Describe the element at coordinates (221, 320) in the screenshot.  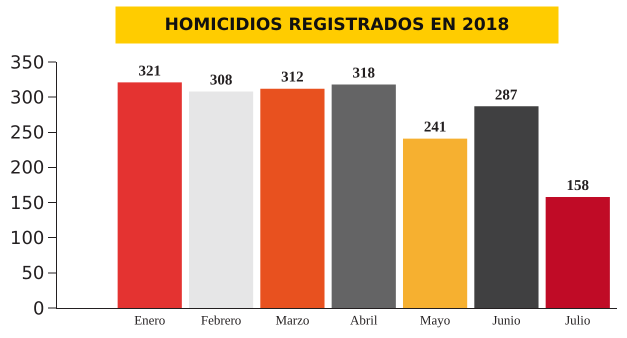
I see `x-tick-label: Febrero` at that location.